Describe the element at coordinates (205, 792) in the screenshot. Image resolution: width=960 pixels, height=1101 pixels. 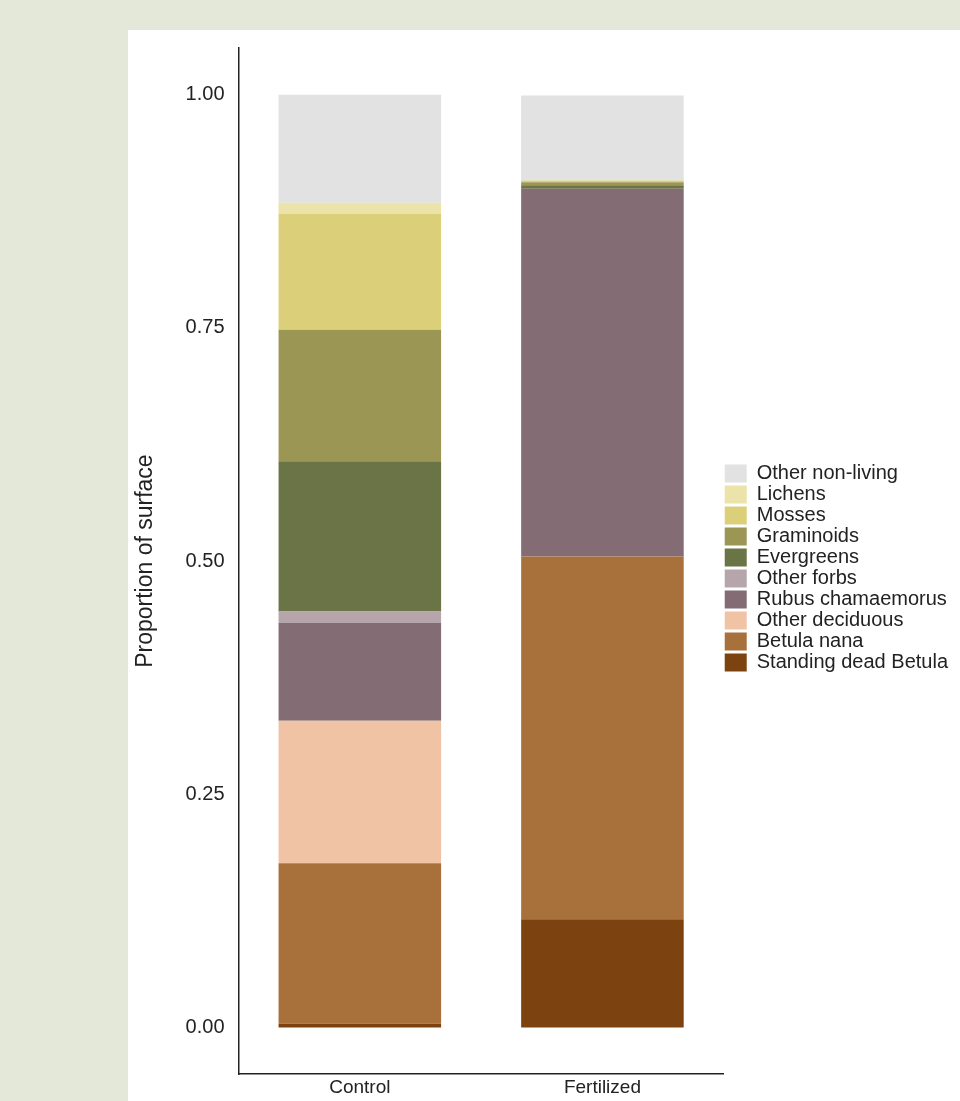
I see `y-tick-label: 0.25` at that location.